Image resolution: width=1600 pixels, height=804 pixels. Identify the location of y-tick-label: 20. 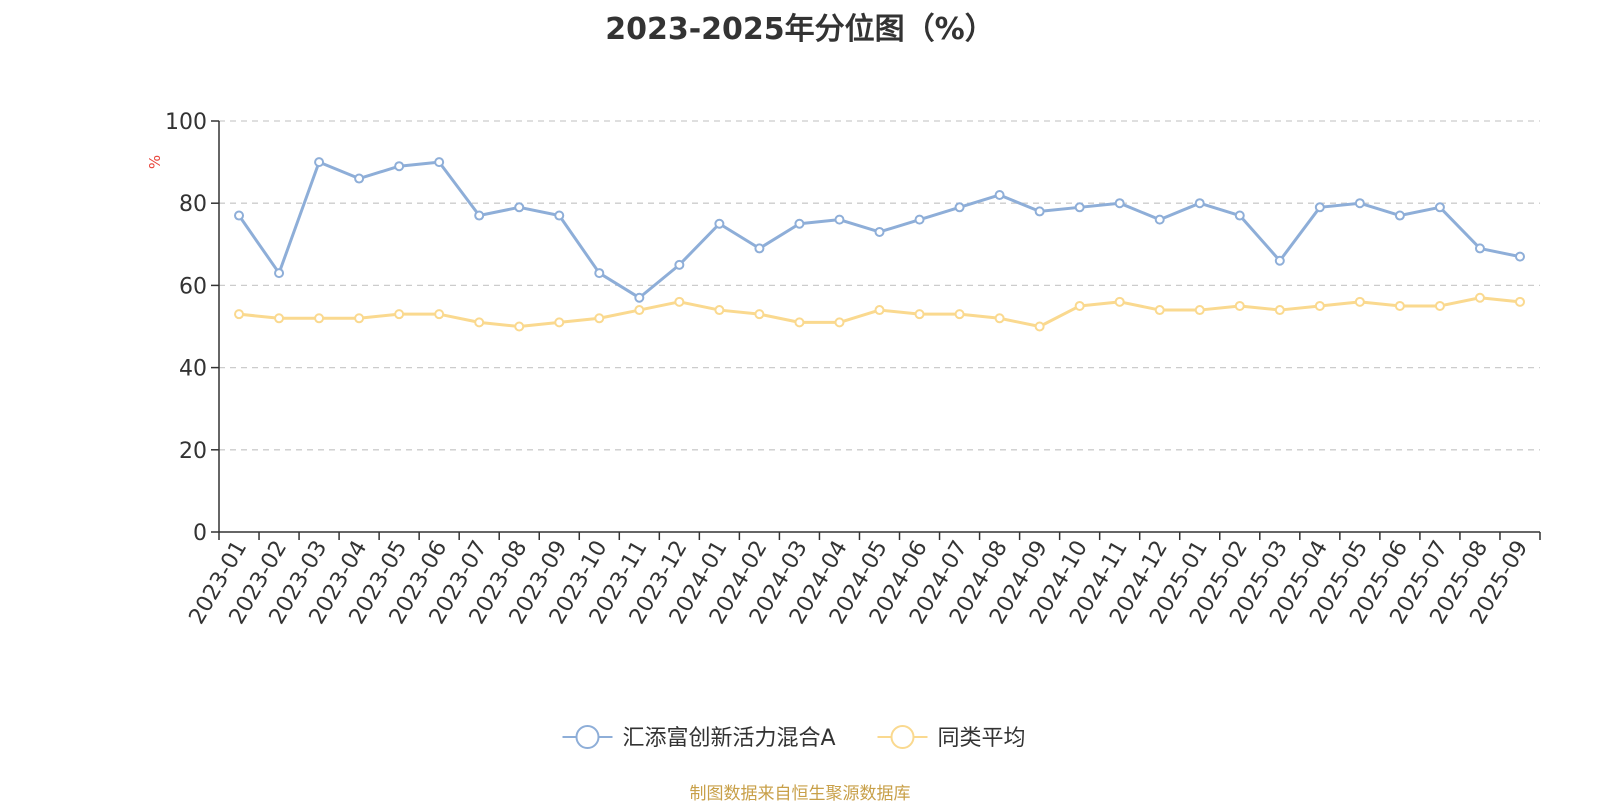
(193, 451).